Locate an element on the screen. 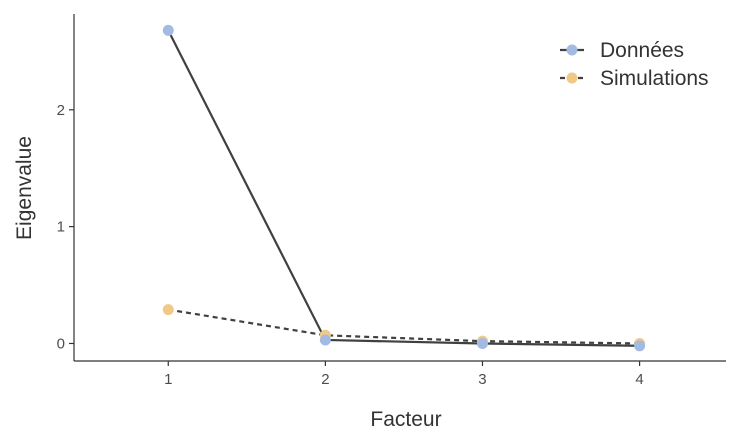  x-tick-label: 4 is located at coordinates (639, 379).